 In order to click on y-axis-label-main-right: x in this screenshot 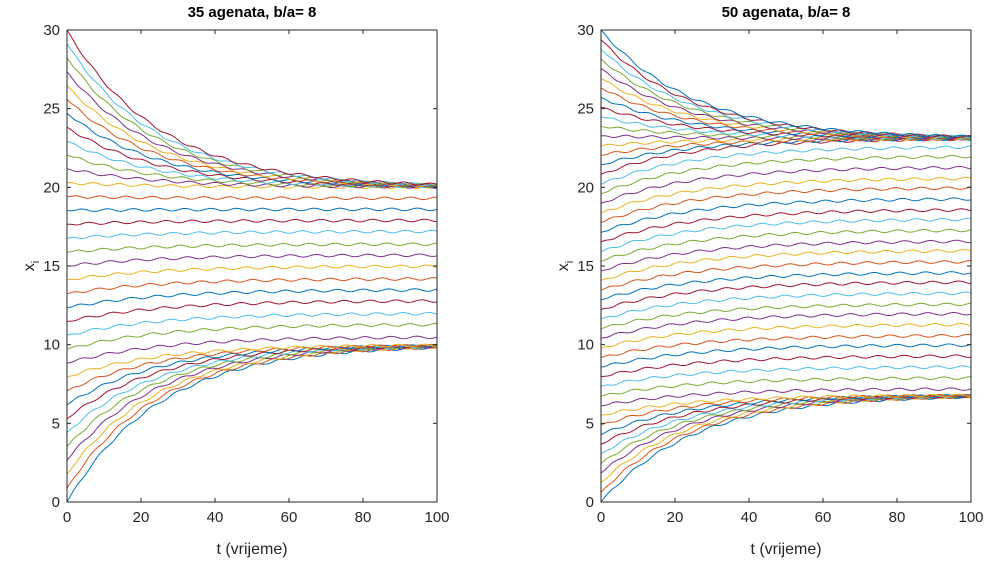, I will do `click(563, 267)`.